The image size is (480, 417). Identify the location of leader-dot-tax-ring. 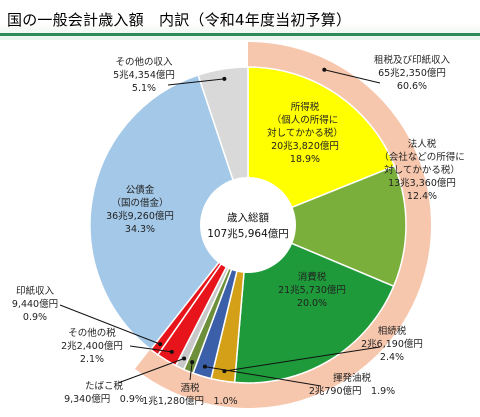
(324, 69).